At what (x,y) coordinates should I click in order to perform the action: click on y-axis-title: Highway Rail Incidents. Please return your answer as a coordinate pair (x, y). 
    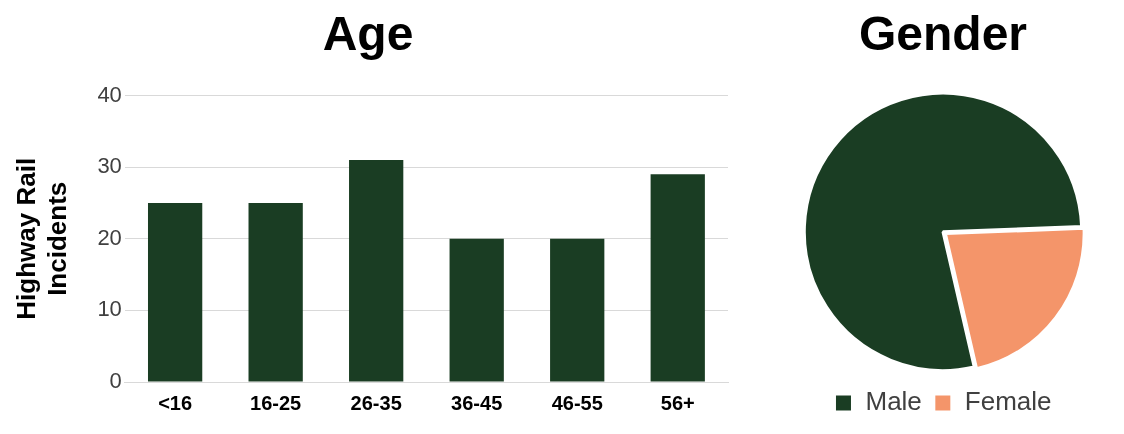
    Looking at the image, I should click on (41, 238).